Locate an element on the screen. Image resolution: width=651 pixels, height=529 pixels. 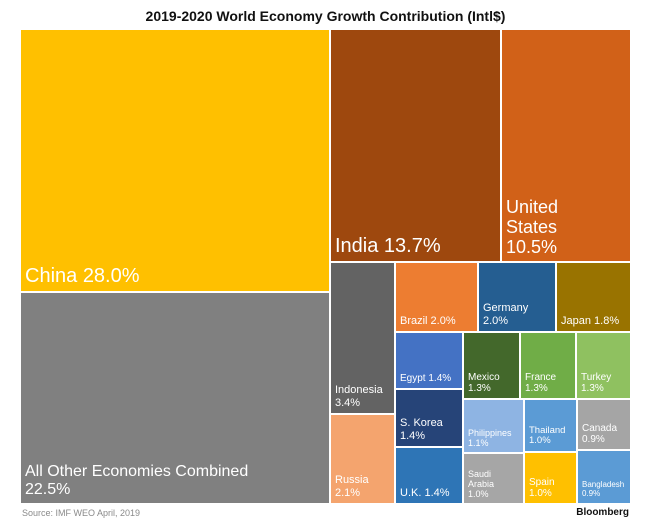
treemap-tile: India 13.7% is located at coordinates (415, 145).